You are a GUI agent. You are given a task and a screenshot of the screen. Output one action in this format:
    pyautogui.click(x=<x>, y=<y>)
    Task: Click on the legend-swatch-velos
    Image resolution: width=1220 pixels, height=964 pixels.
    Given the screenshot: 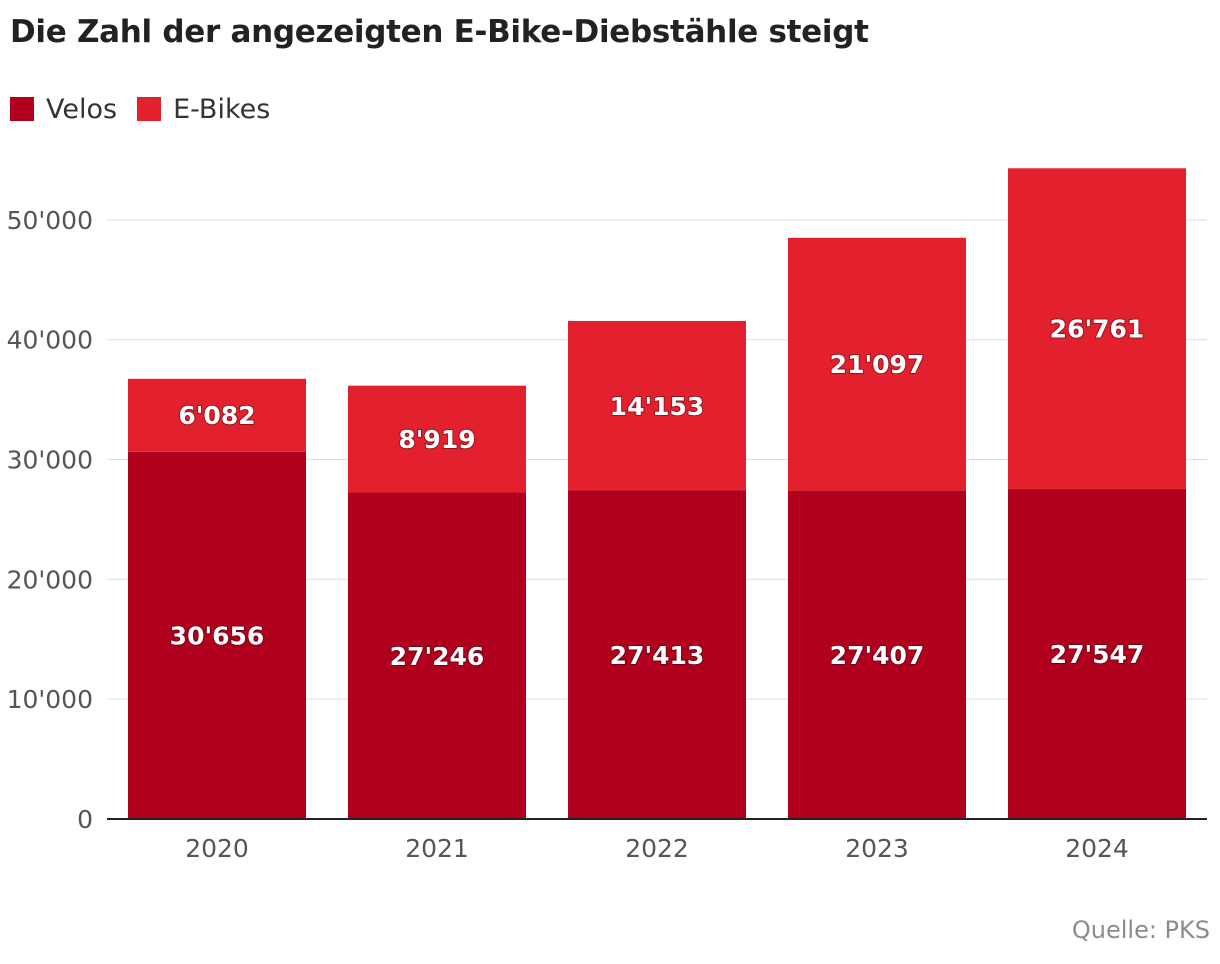 What is the action you would take?
    pyautogui.click(x=22, y=109)
    